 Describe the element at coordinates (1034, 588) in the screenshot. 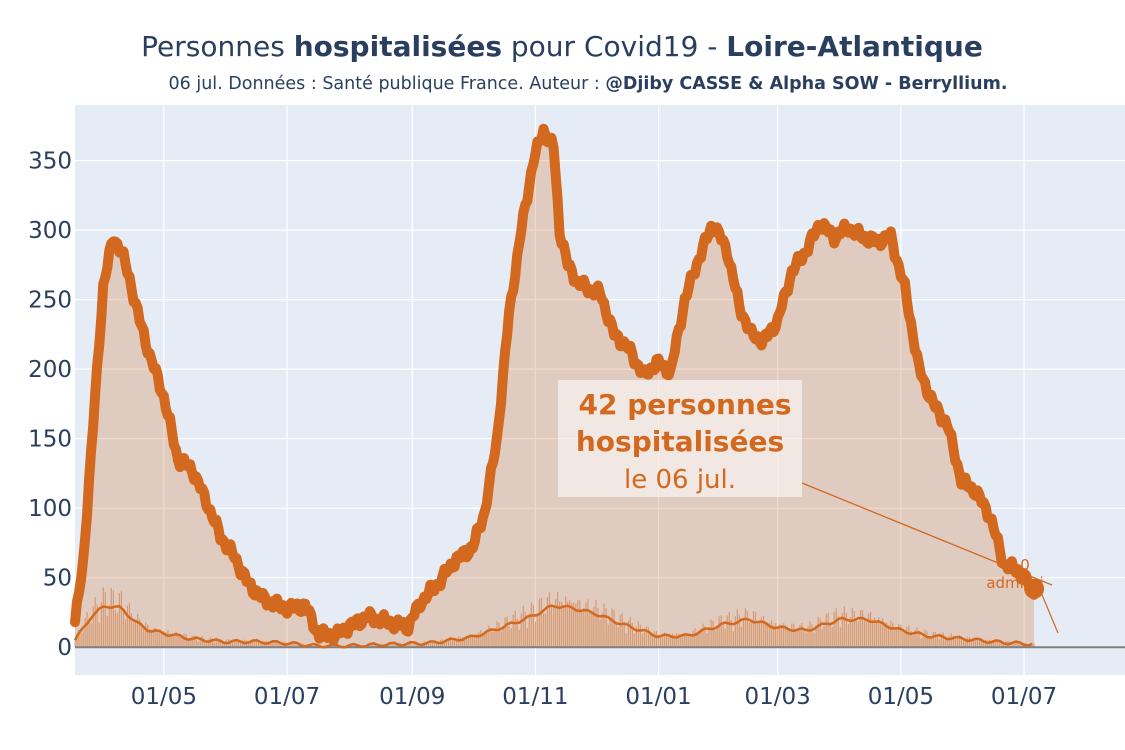

I see `last-value-marker` at that location.